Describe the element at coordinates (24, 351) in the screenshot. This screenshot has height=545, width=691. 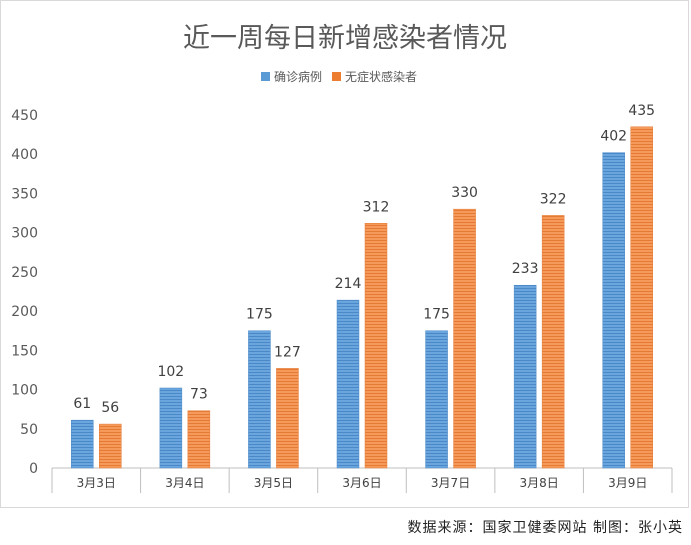
I see `y-tick-label-3: 150` at that location.